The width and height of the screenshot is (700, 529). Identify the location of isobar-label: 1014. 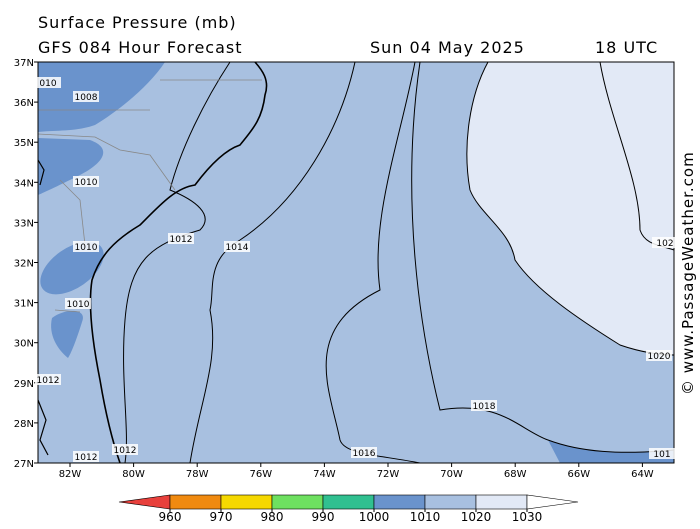
(237, 248).